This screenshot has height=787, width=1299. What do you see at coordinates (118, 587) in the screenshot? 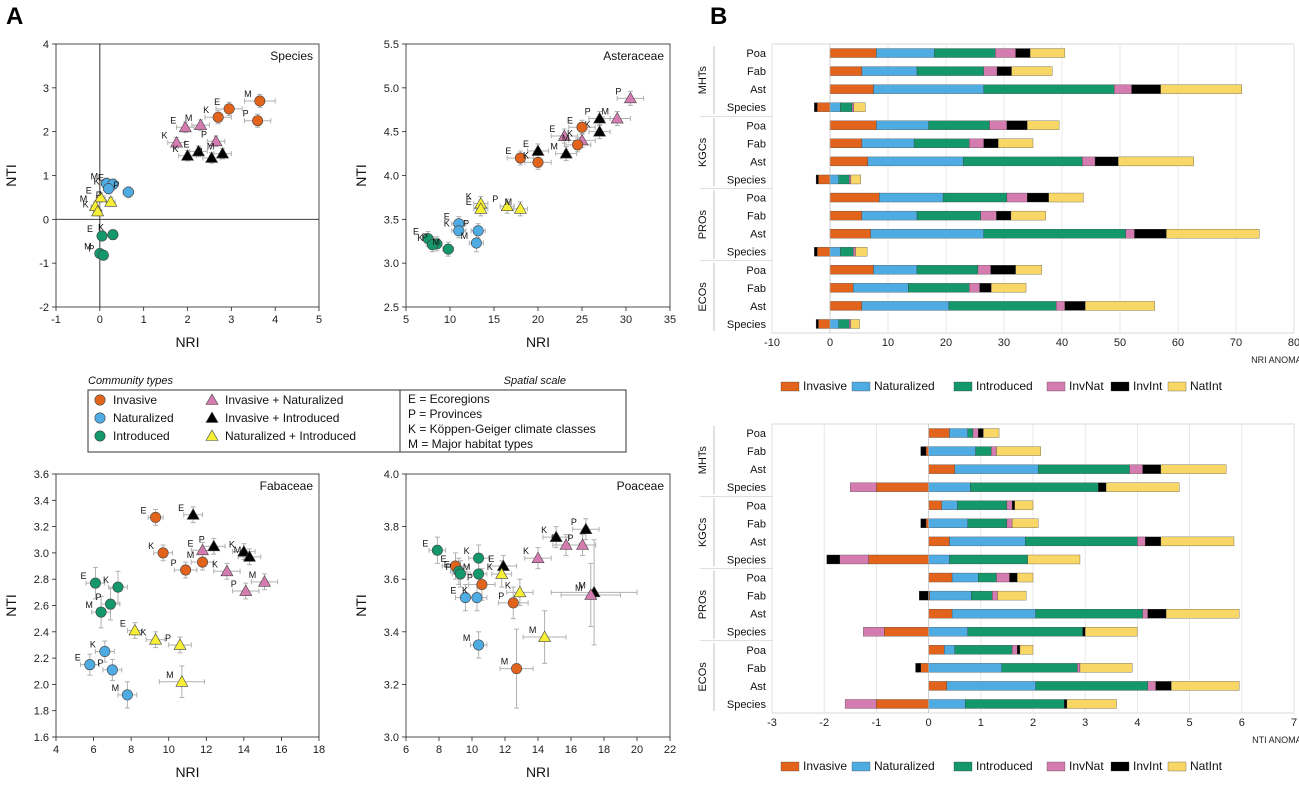
I see `fabaceae-point-introduced-k` at bounding box center [118, 587].